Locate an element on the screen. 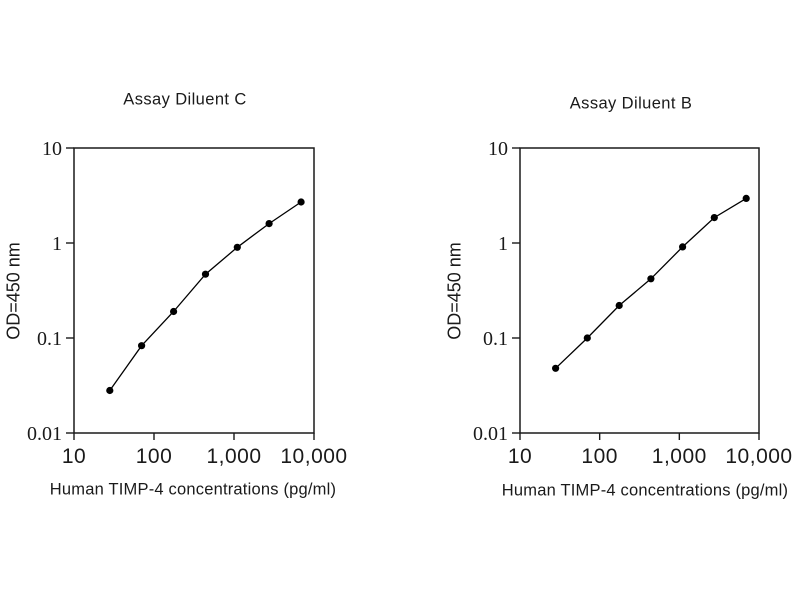  chart-b-title: Assay Diluent B is located at coordinates (631, 103).